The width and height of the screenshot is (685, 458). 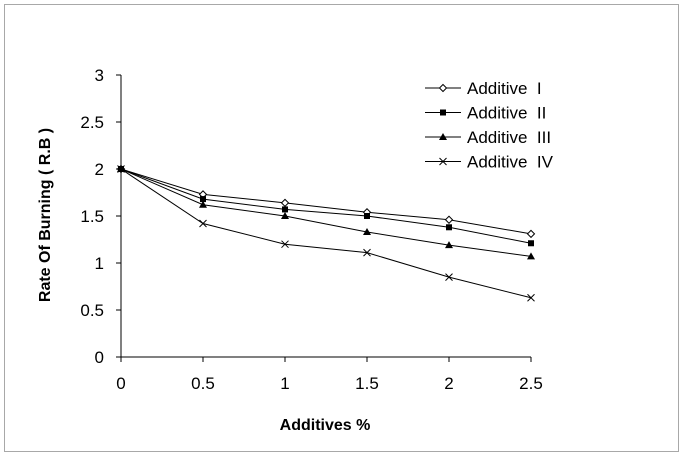 I want to click on legend-entry-1: Additive I, so click(x=483, y=88).